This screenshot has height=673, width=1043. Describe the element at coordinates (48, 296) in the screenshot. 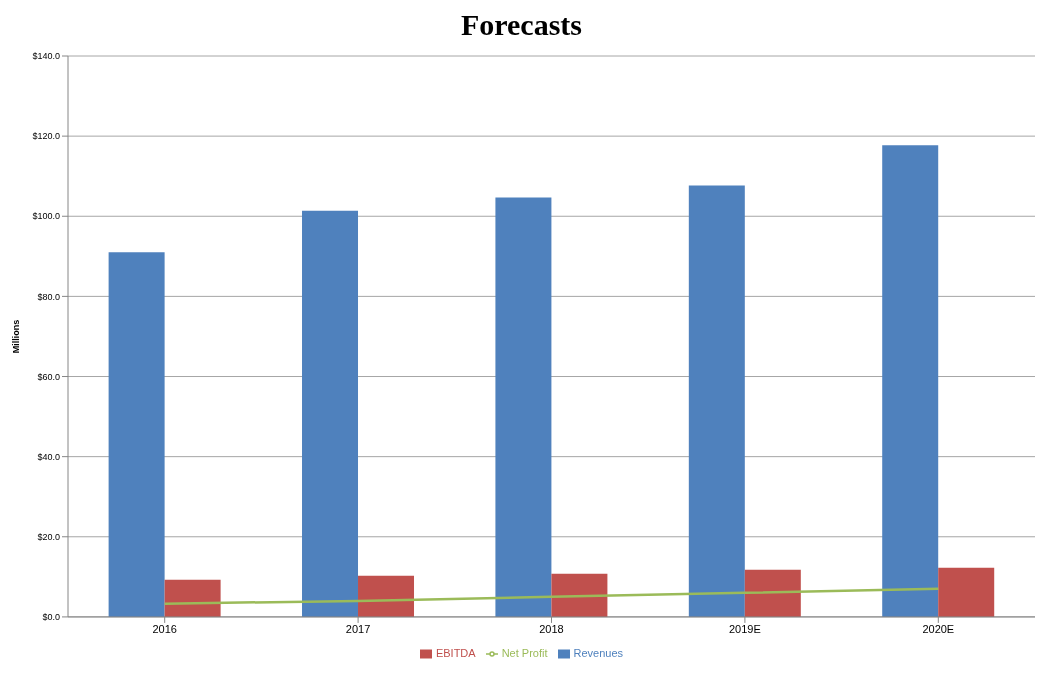

I see `y-tick-label: $80.0` at that location.